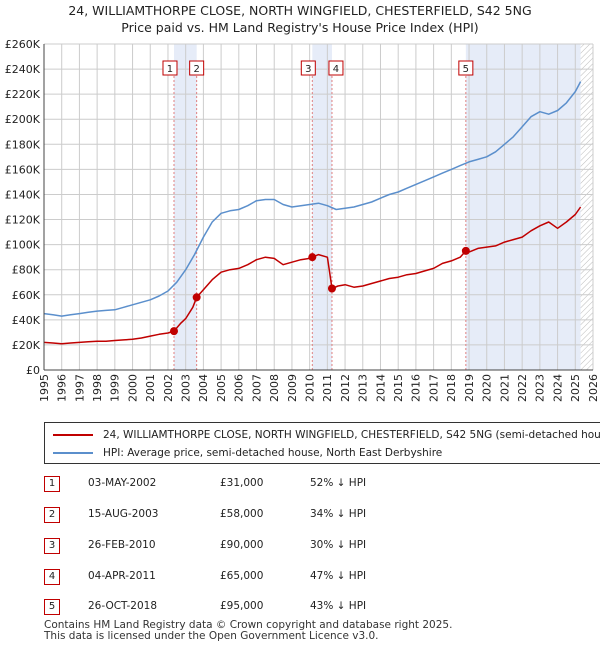 The width and height of the screenshot is (600, 650). Describe the element at coordinates (338, 545) in the screenshot. I see `sale-hpi-diff: 30% ↓ HPI` at that location.